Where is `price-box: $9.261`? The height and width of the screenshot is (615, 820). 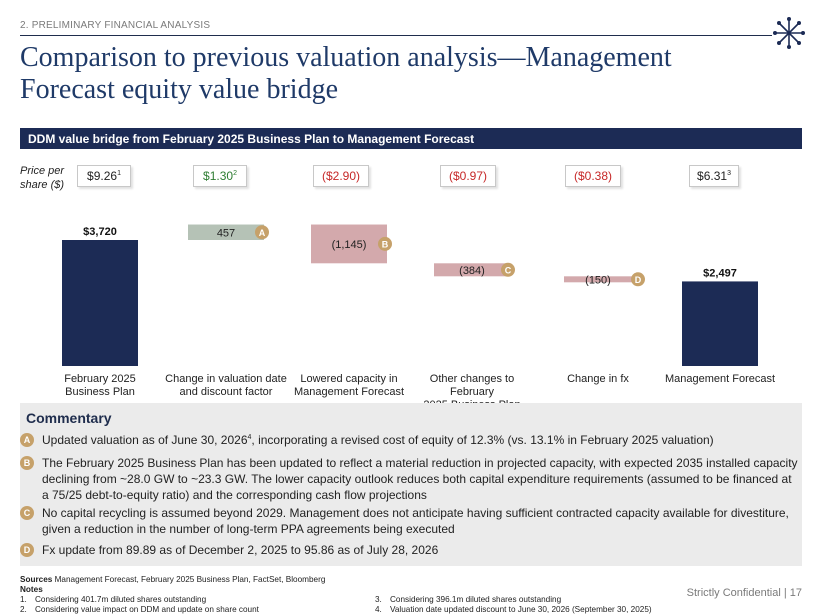
price-box: $9.261 is located at coordinates (104, 176).